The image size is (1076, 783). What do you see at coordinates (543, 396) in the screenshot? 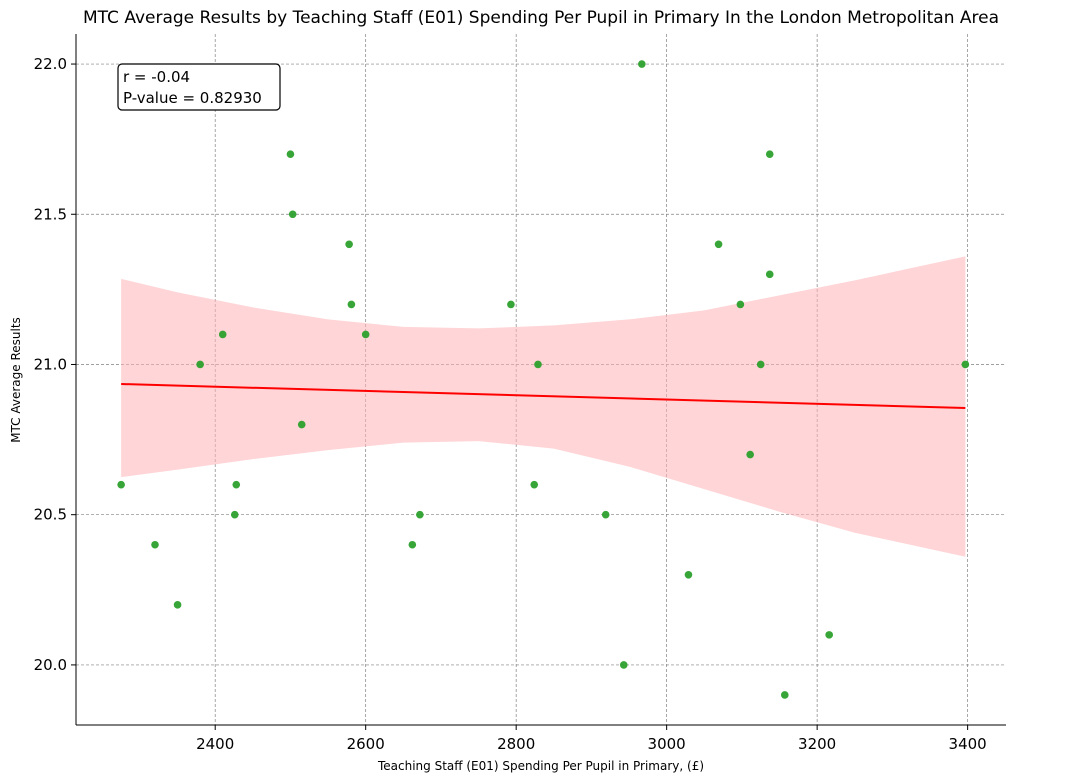
I see `regression-line` at bounding box center [543, 396].